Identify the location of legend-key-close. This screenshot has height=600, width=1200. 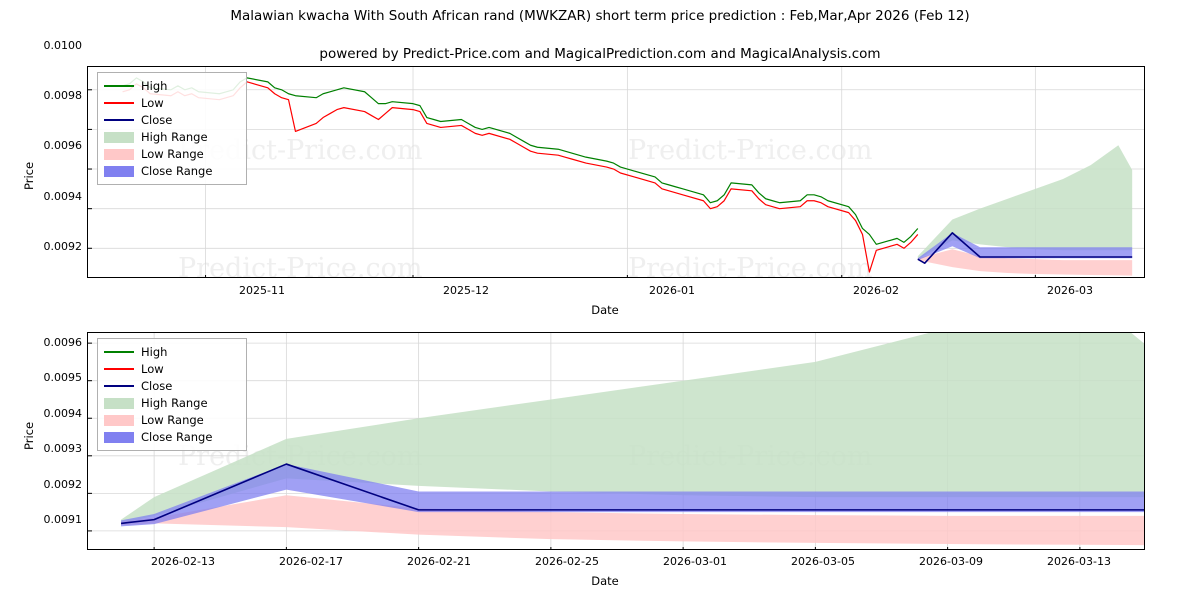
(119, 120).